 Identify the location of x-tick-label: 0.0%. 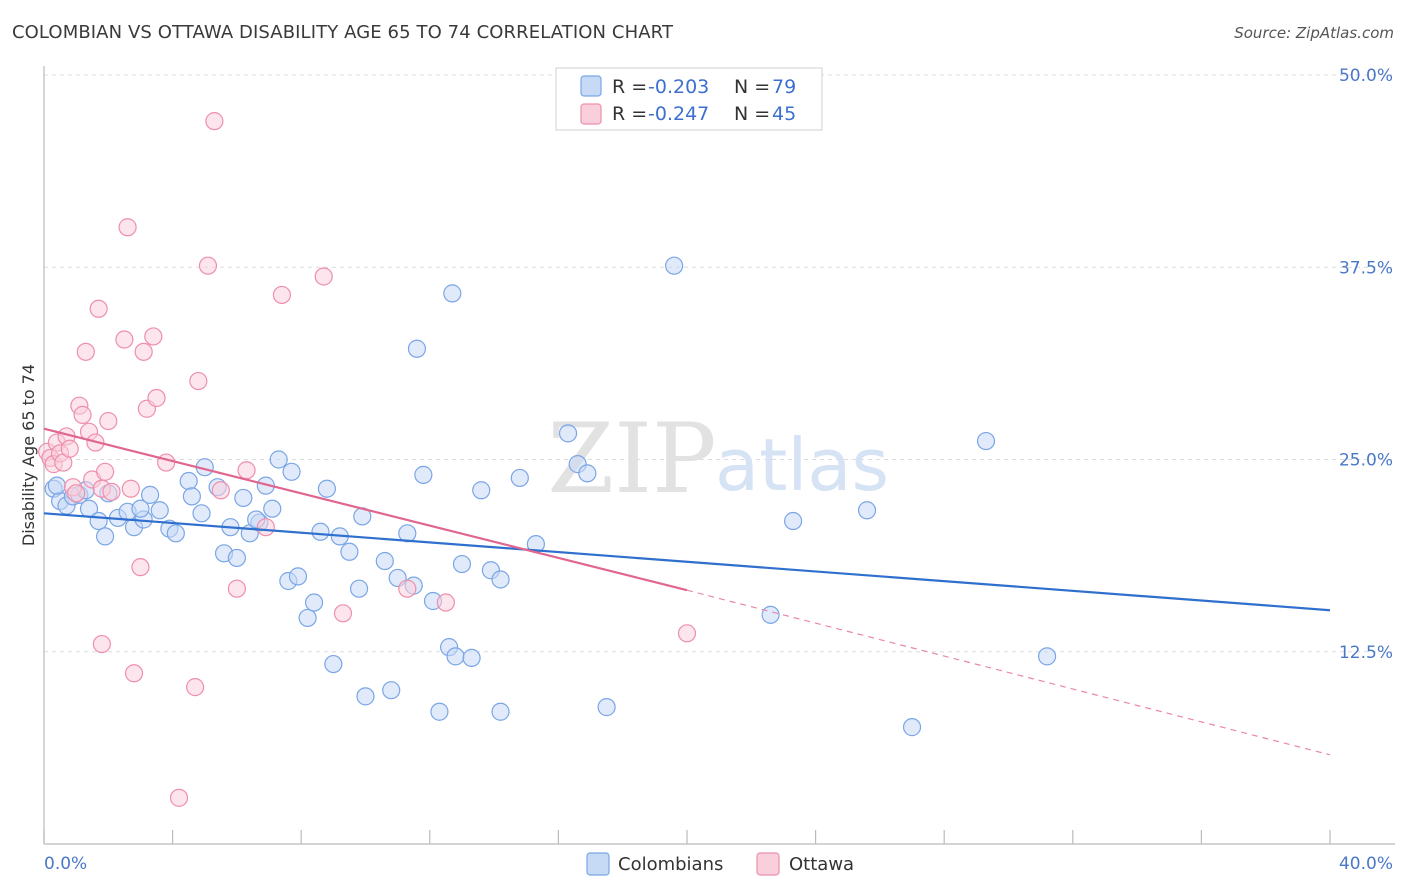
(65, 864).